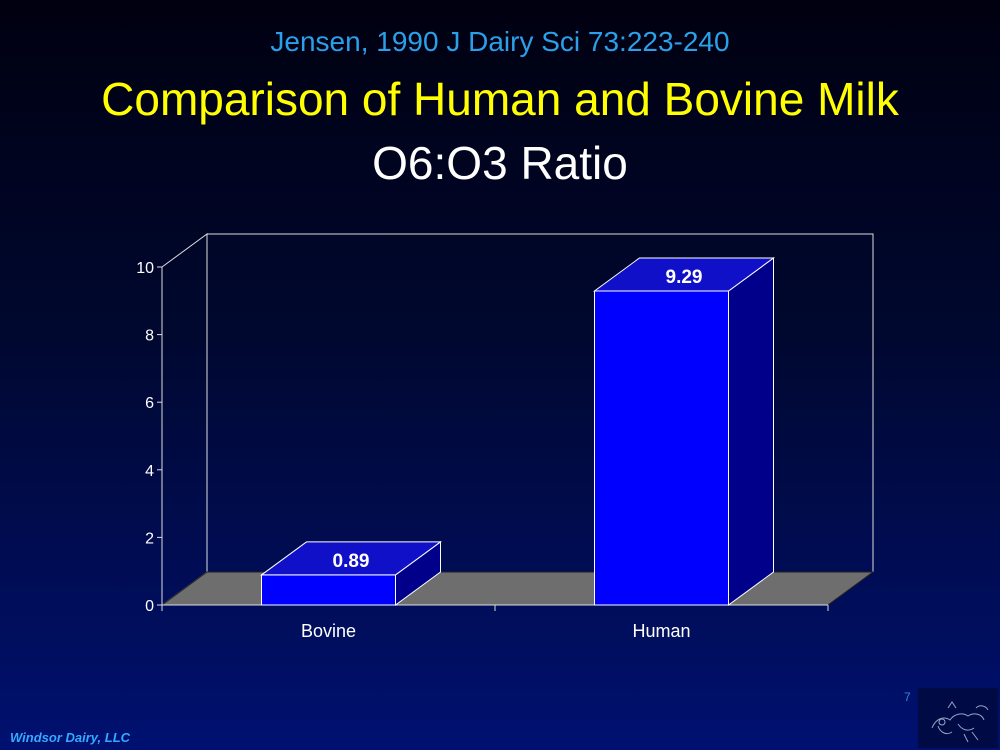  Describe the element at coordinates (70, 737) in the screenshot. I see `footer-company: Windsor Dairy, LLC` at that location.